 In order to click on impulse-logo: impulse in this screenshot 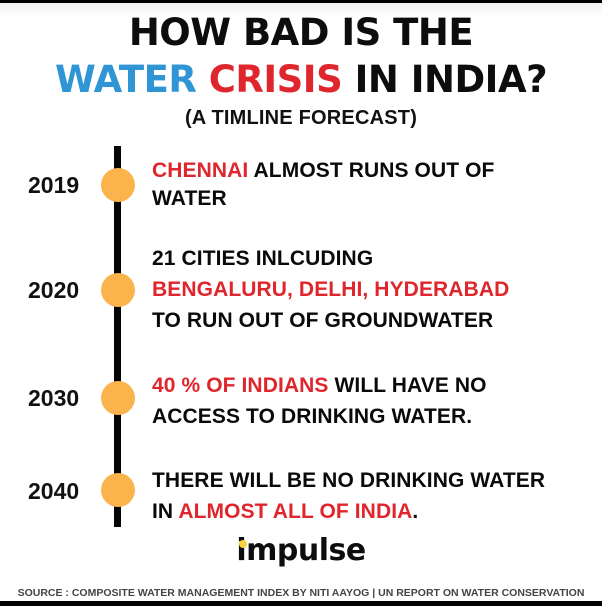, I will do `click(301, 550)`.